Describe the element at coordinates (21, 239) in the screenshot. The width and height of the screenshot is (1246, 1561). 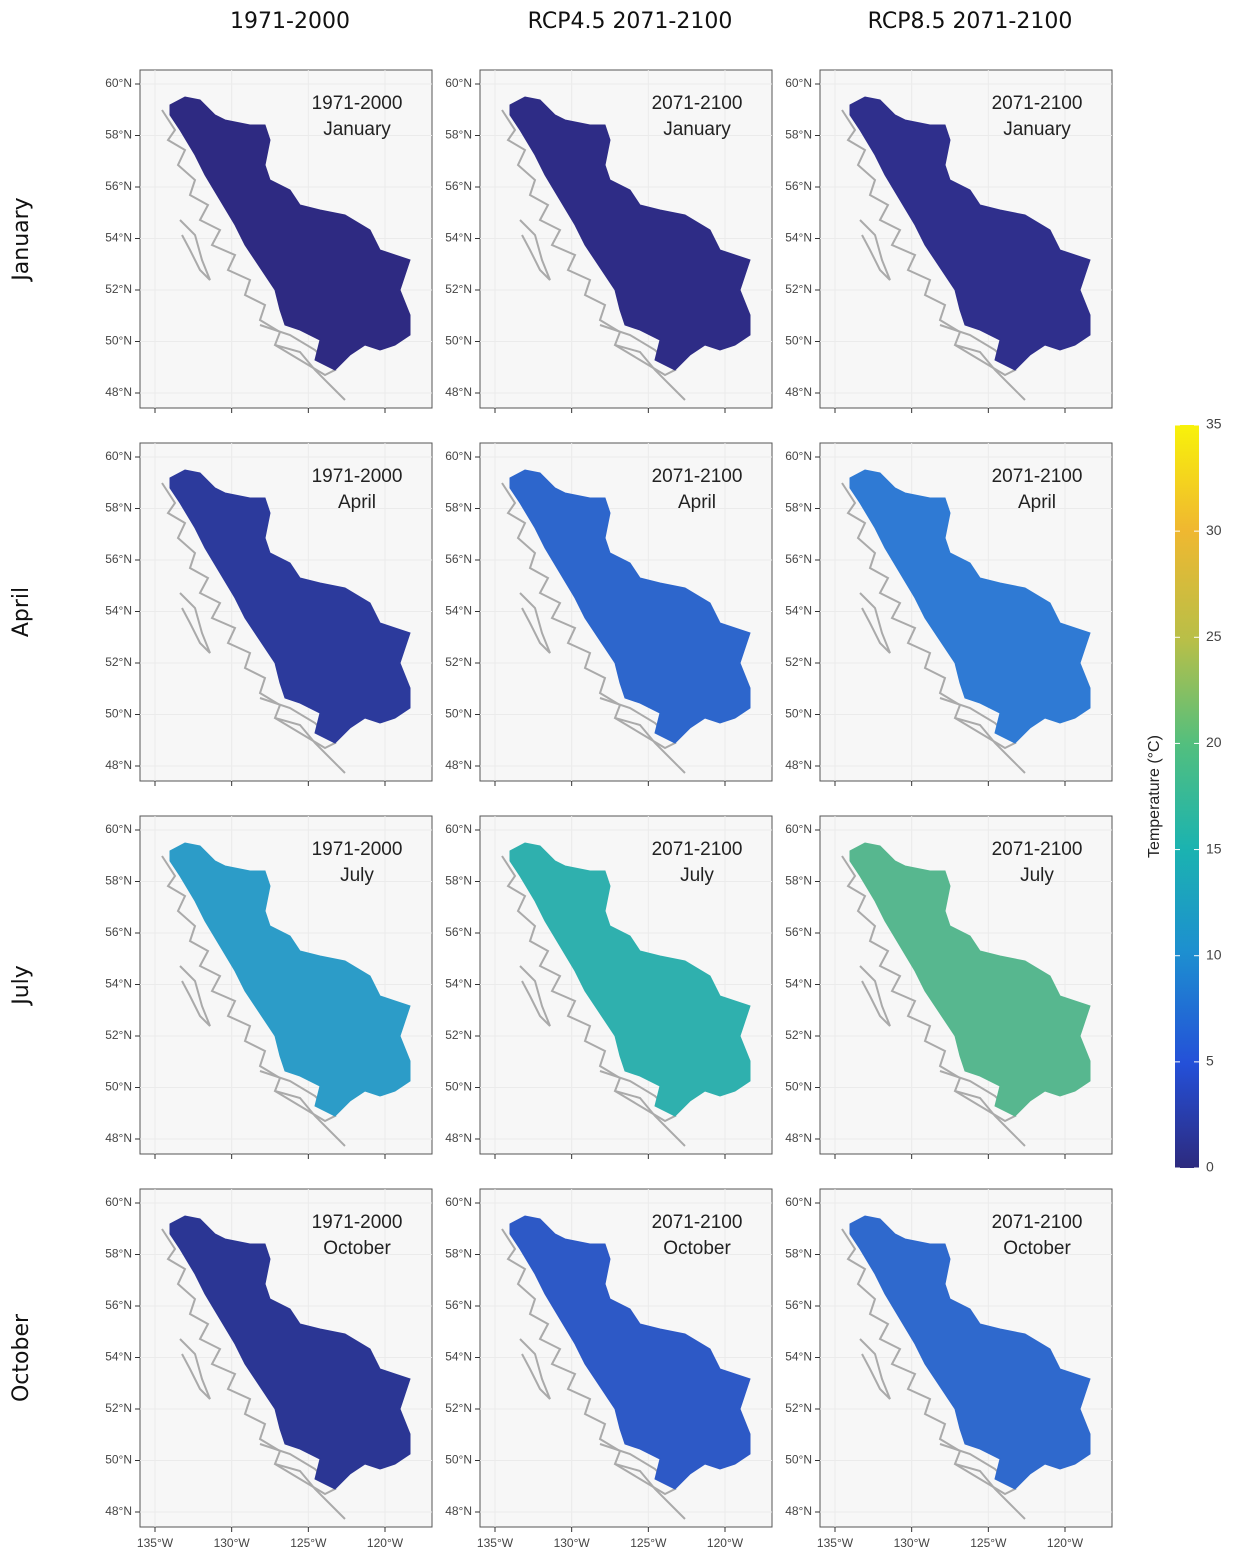
I see `row-label: January` at that location.